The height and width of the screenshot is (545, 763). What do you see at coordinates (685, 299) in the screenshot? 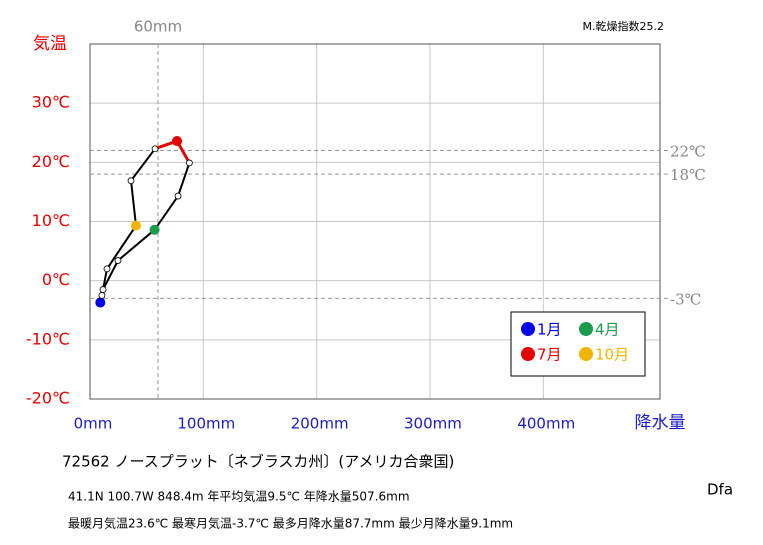
I see `reference-label: -3℃` at bounding box center [685, 299].